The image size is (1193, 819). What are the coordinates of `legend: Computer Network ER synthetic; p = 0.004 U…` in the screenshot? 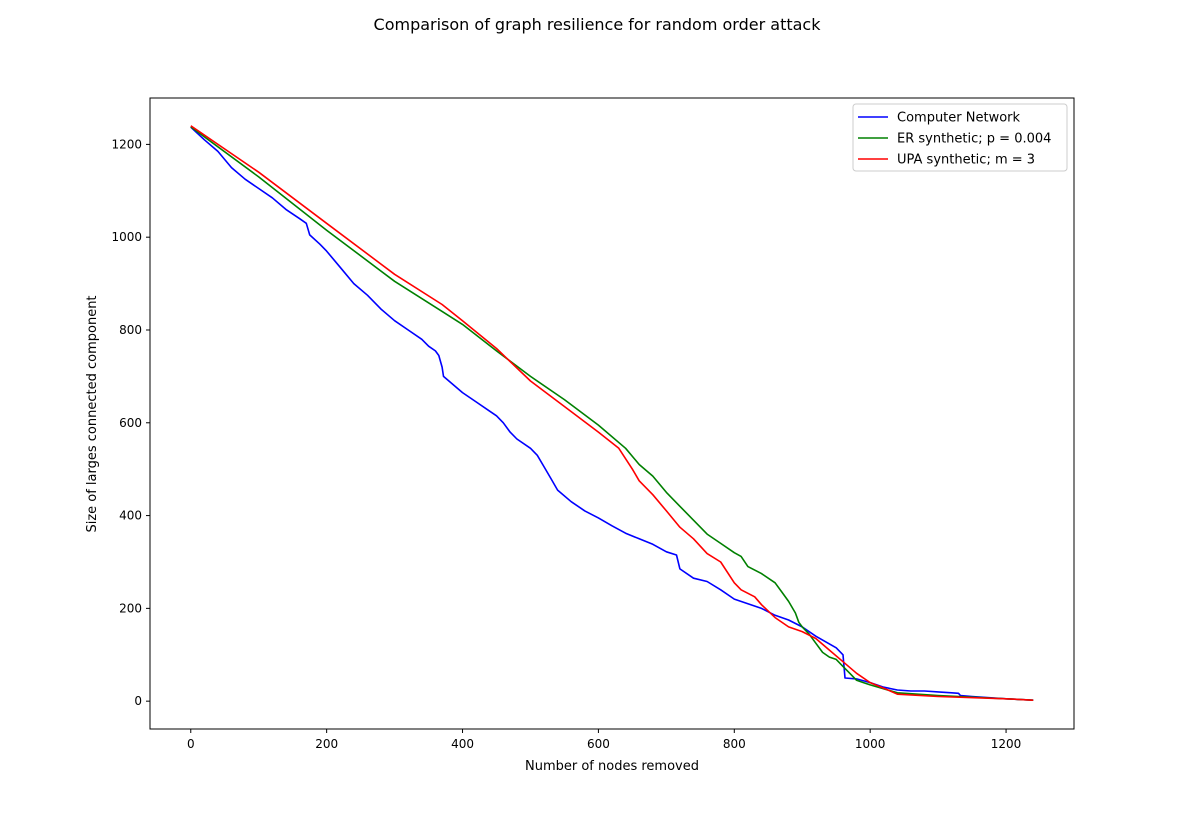 It's located at (960, 137).